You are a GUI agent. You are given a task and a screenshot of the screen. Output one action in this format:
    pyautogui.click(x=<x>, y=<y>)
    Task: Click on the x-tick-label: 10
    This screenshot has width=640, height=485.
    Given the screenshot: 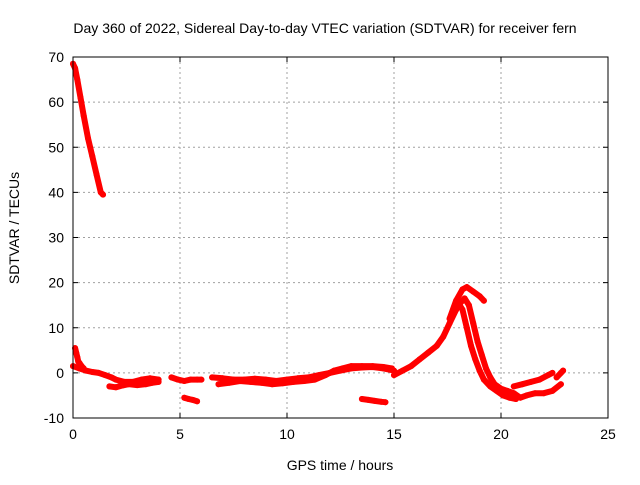 What is the action you would take?
    pyautogui.click(x=287, y=434)
    